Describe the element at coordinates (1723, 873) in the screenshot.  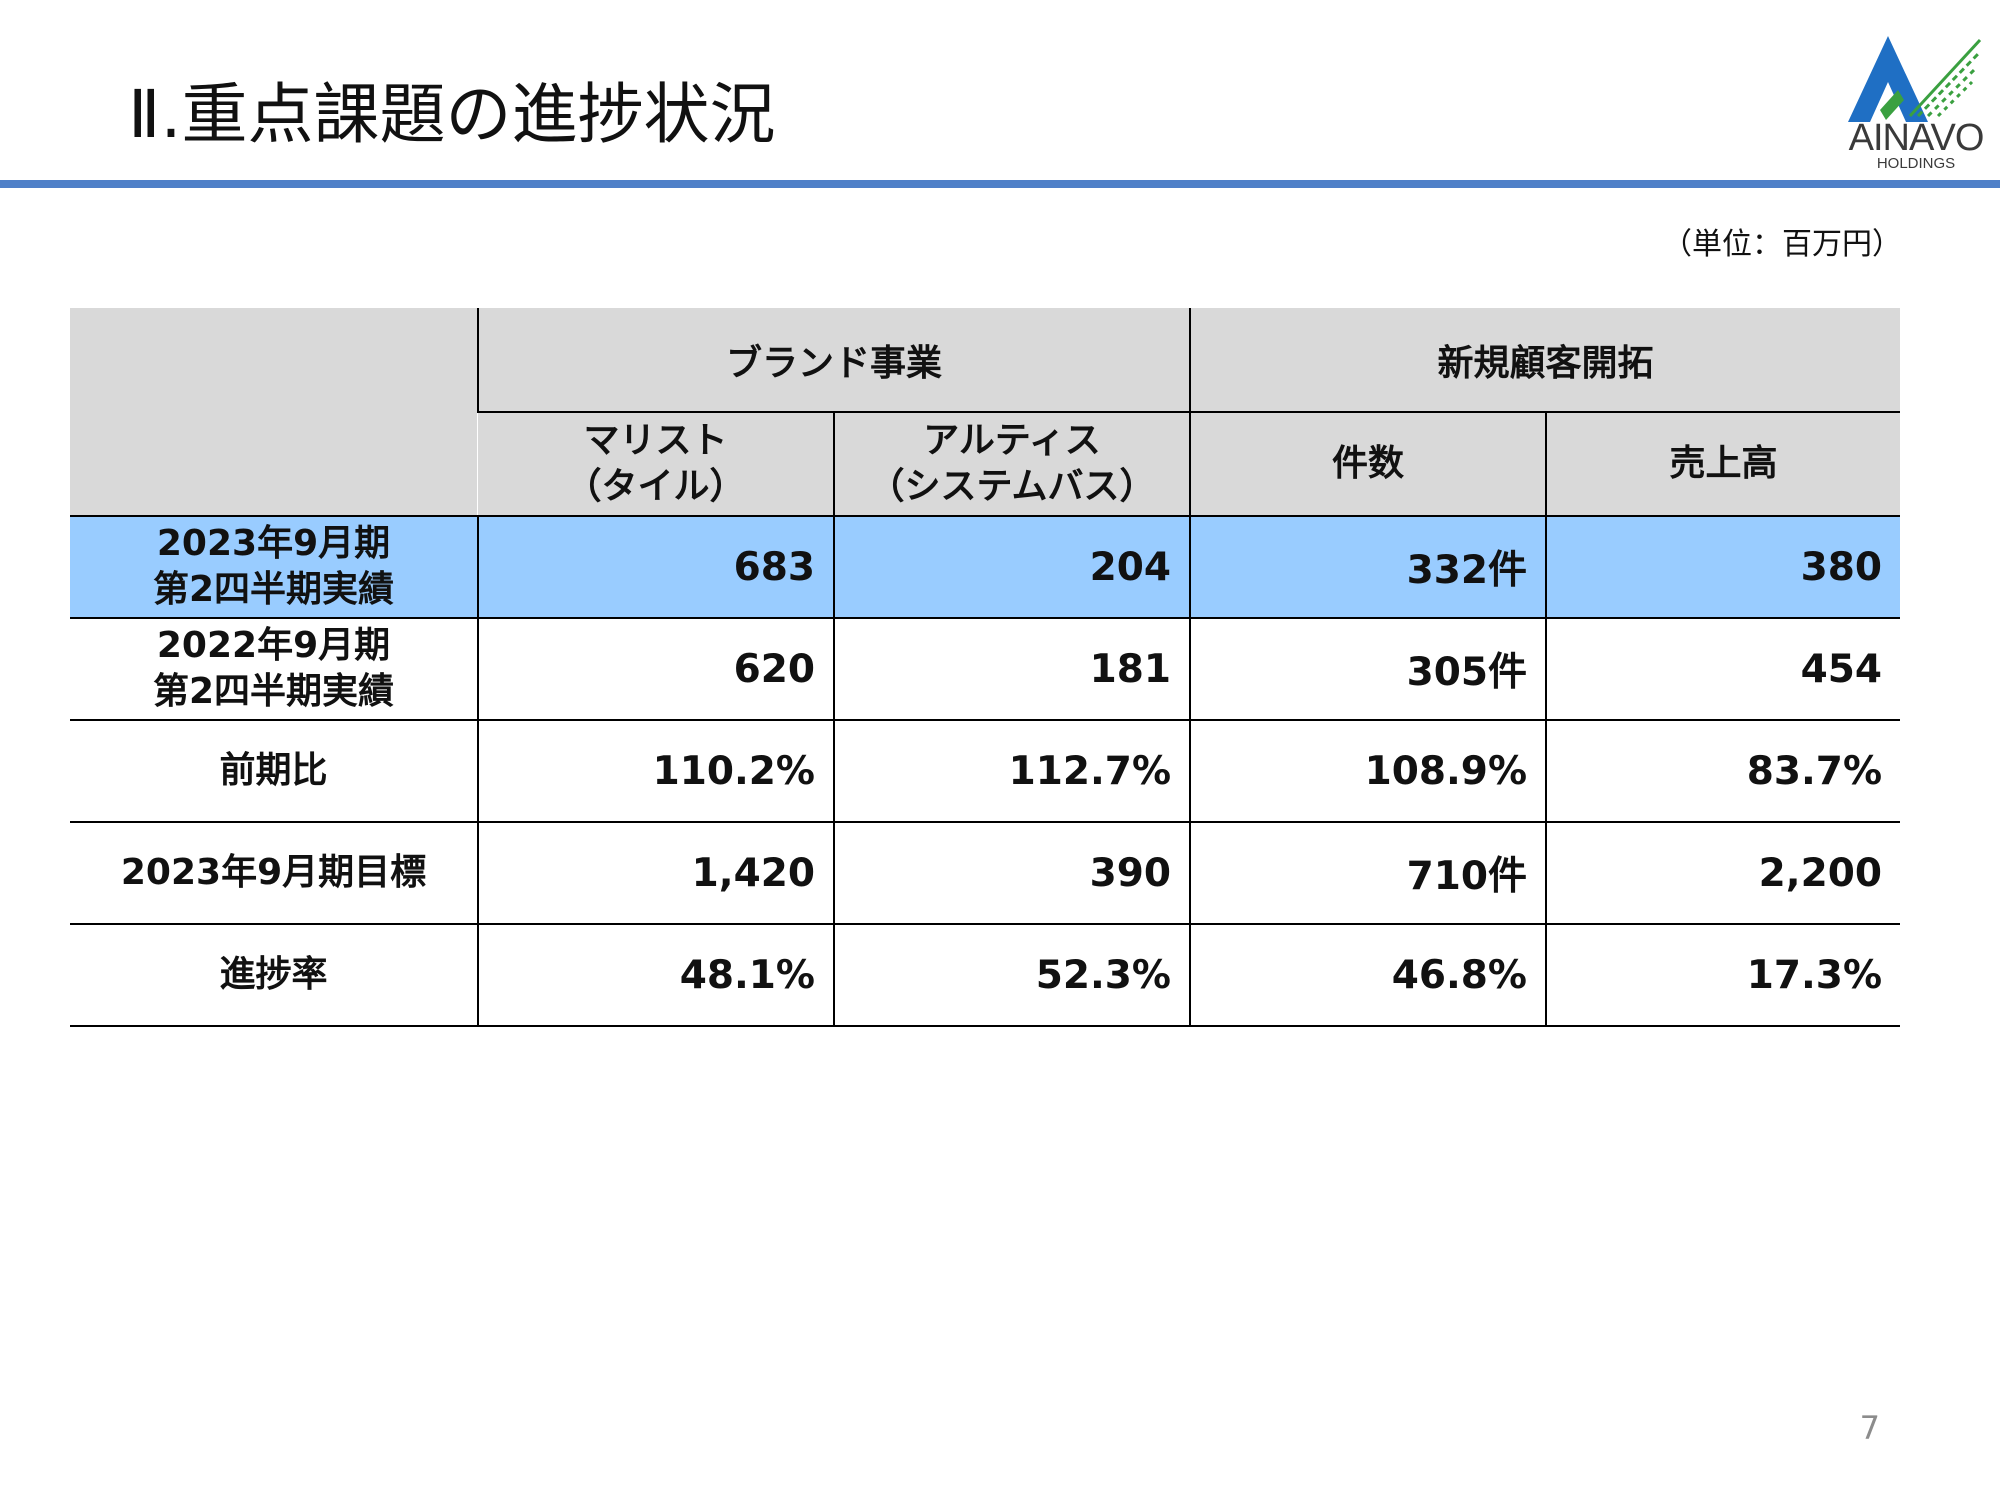
I see `table-cell: 2,200` at that location.